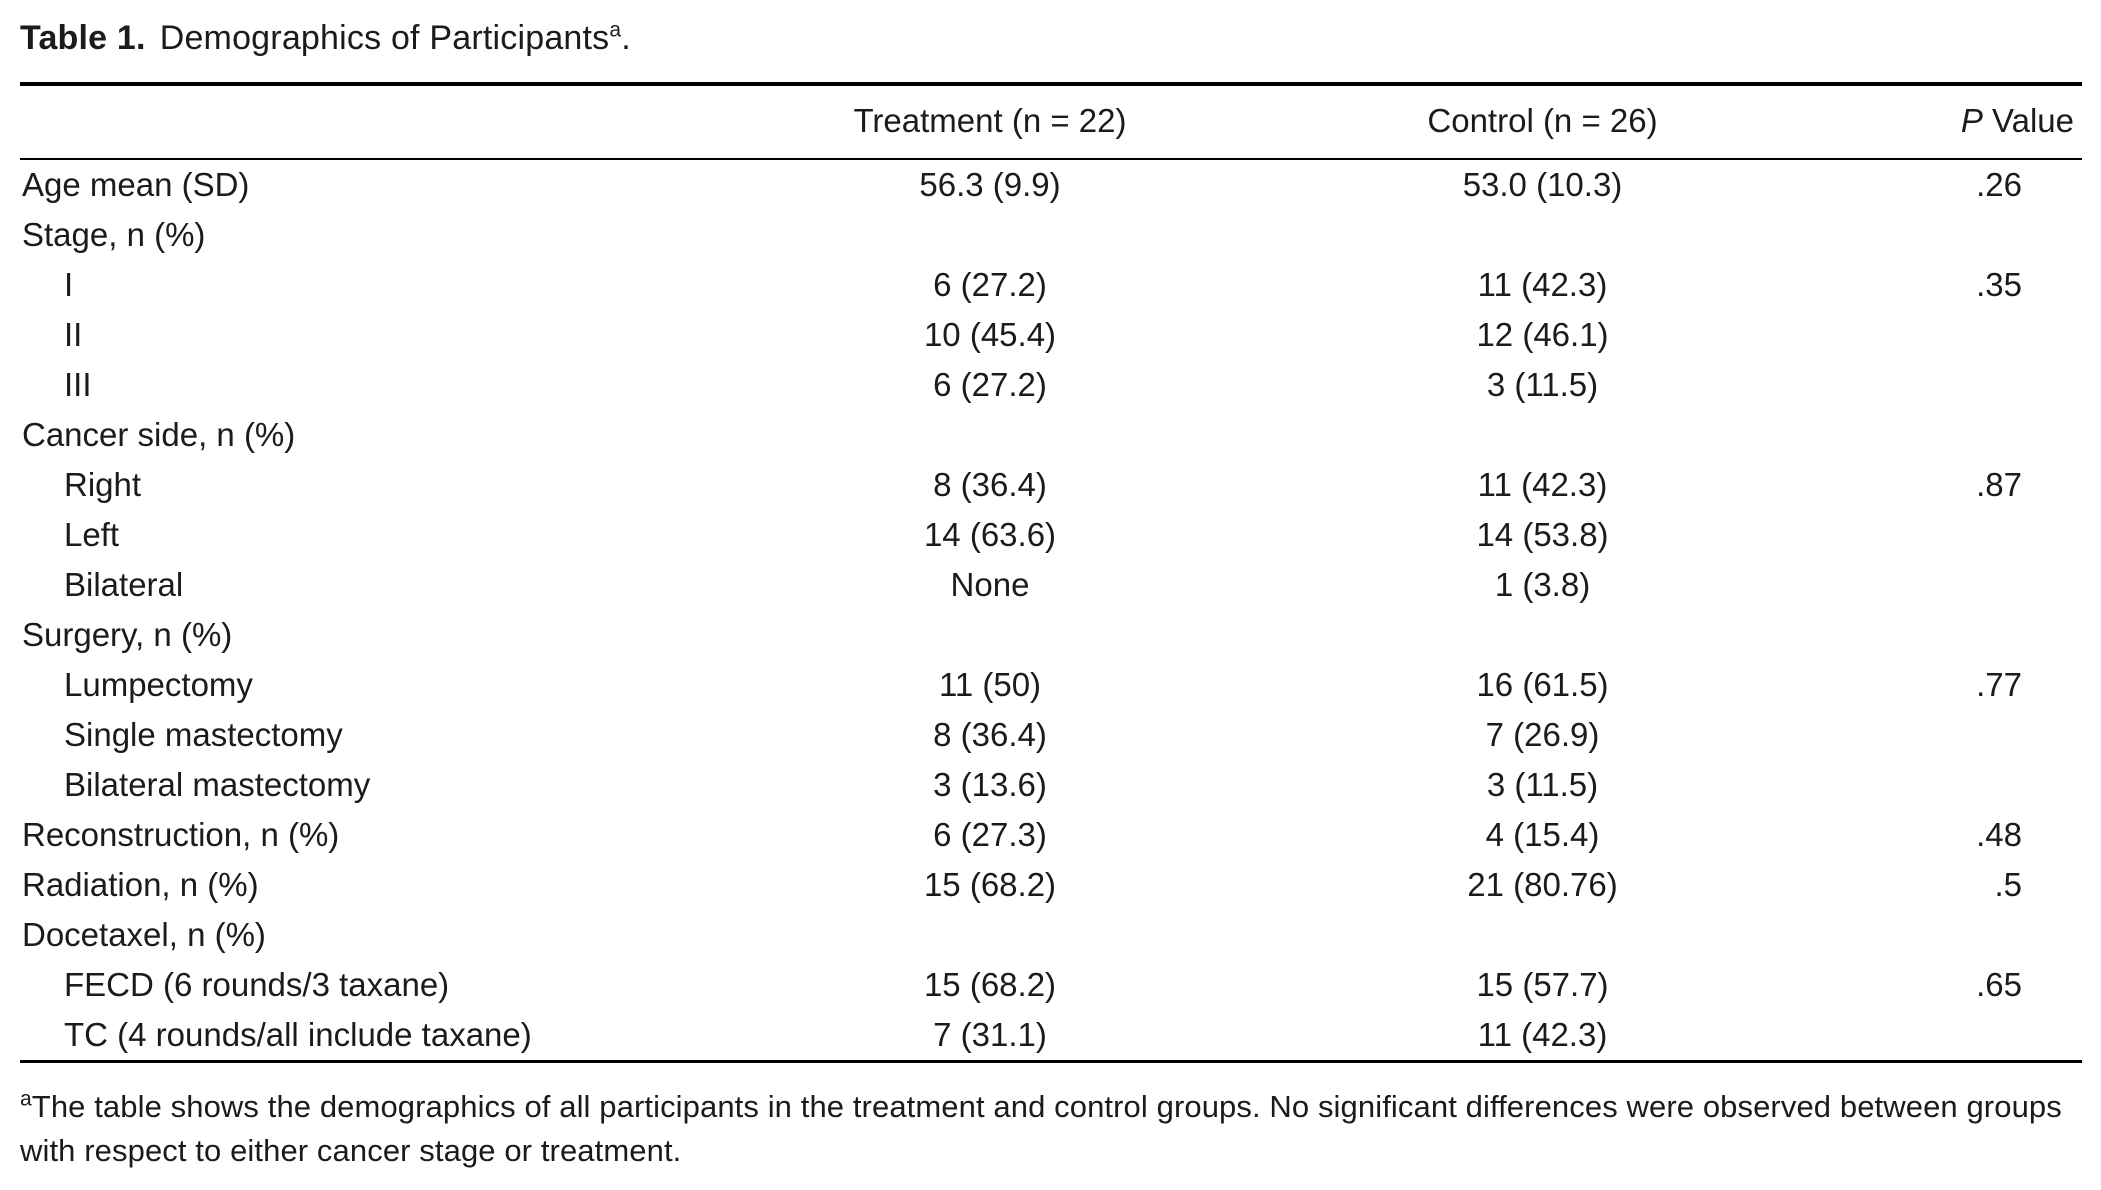  Describe the element at coordinates (990, 534) in the screenshot. I see `treatment-value: 14 (63.6)` at that location.